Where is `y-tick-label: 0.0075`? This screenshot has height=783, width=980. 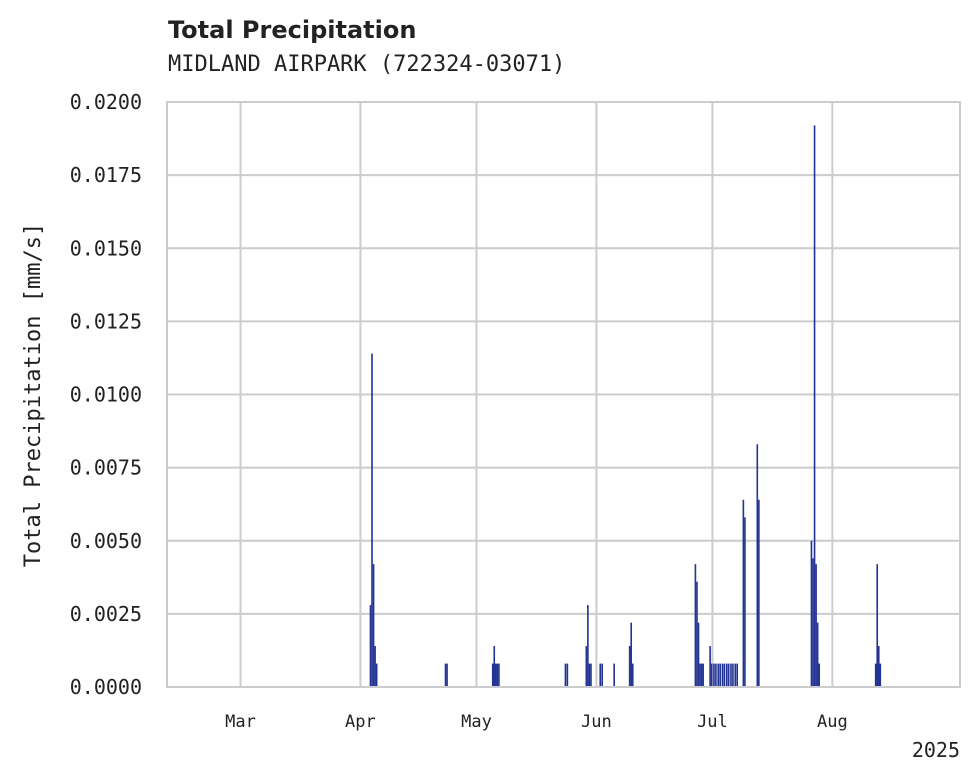 y-tick-label: 0.0075 is located at coordinates (106, 468).